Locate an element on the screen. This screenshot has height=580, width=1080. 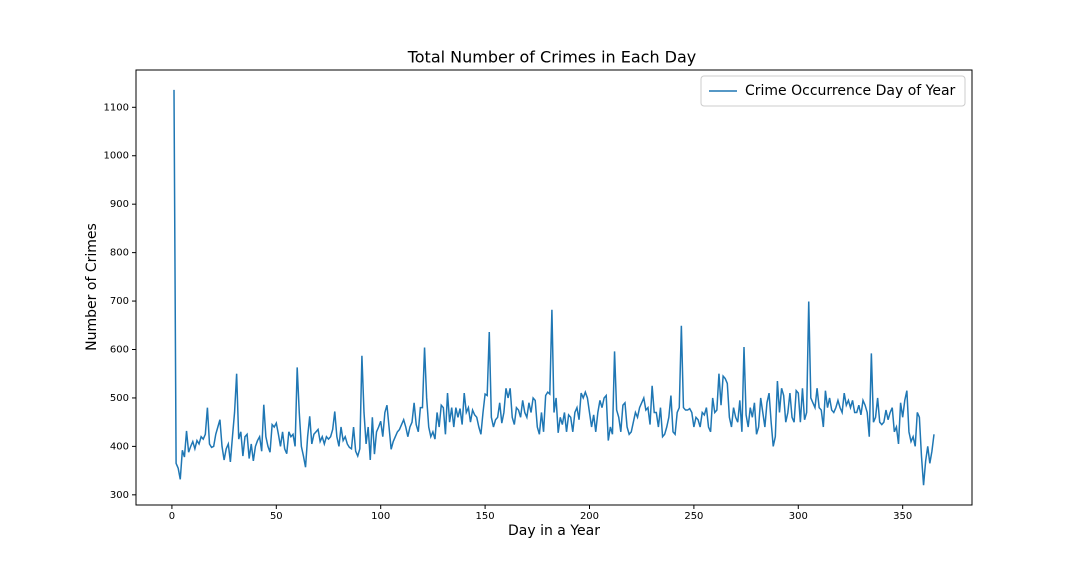
y-tick-label: 900 is located at coordinates (119, 204).